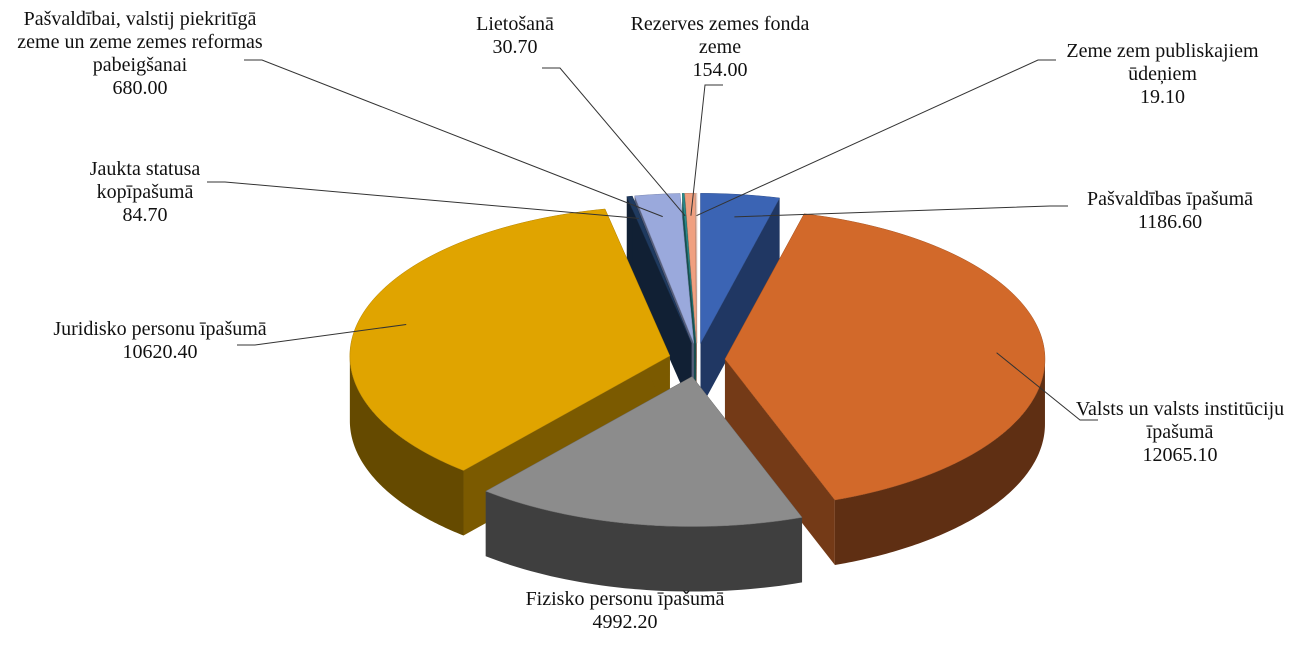  What do you see at coordinates (1170, 222) in the screenshot?
I see `label-value: 1186.60` at bounding box center [1170, 222].